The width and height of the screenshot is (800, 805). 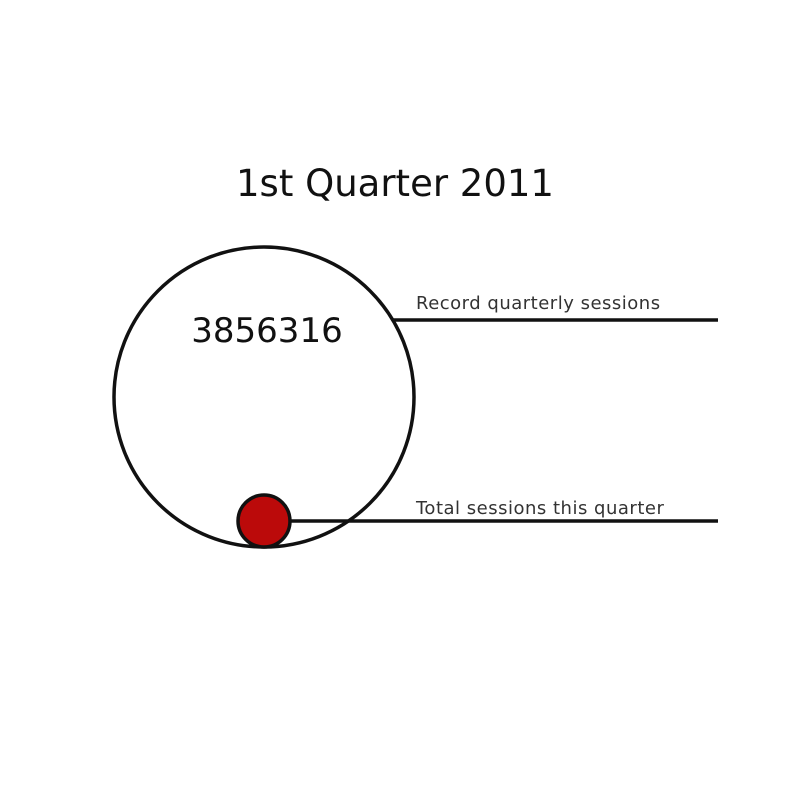 What do you see at coordinates (264, 521) in the screenshot?
I see `current-sessions-circle` at bounding box center [264, 521].